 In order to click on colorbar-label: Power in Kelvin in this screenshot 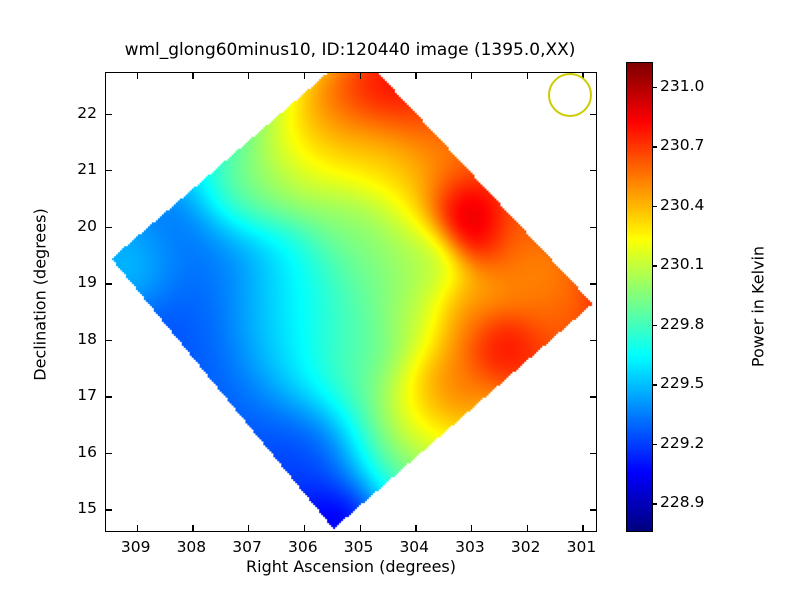, I will do `click(758, 306)`.